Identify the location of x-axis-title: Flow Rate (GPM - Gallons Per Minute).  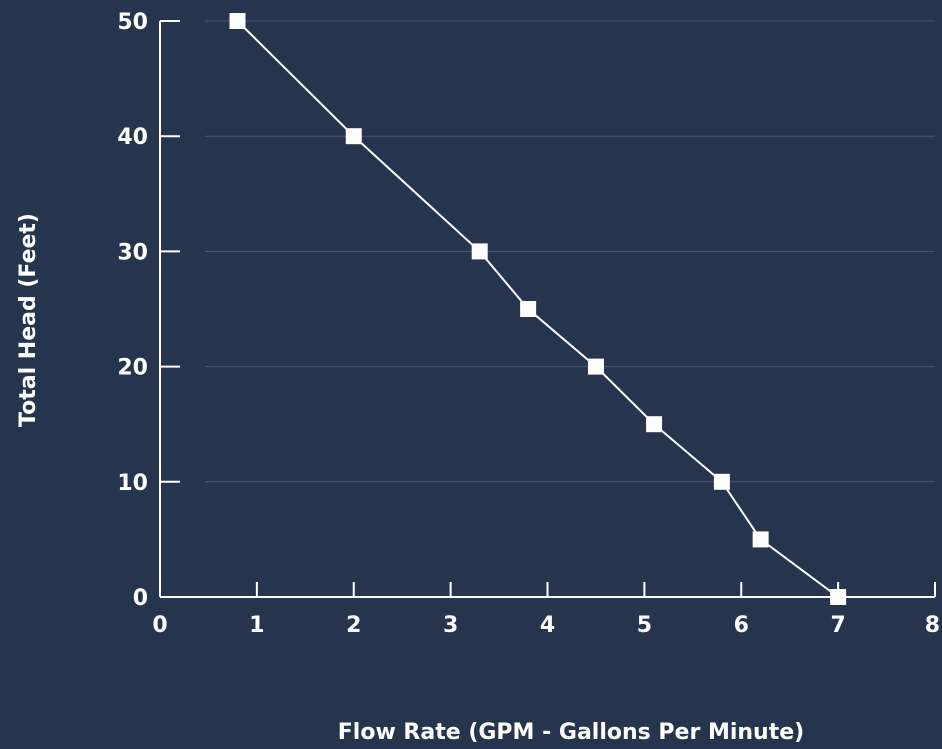
(571, 732).